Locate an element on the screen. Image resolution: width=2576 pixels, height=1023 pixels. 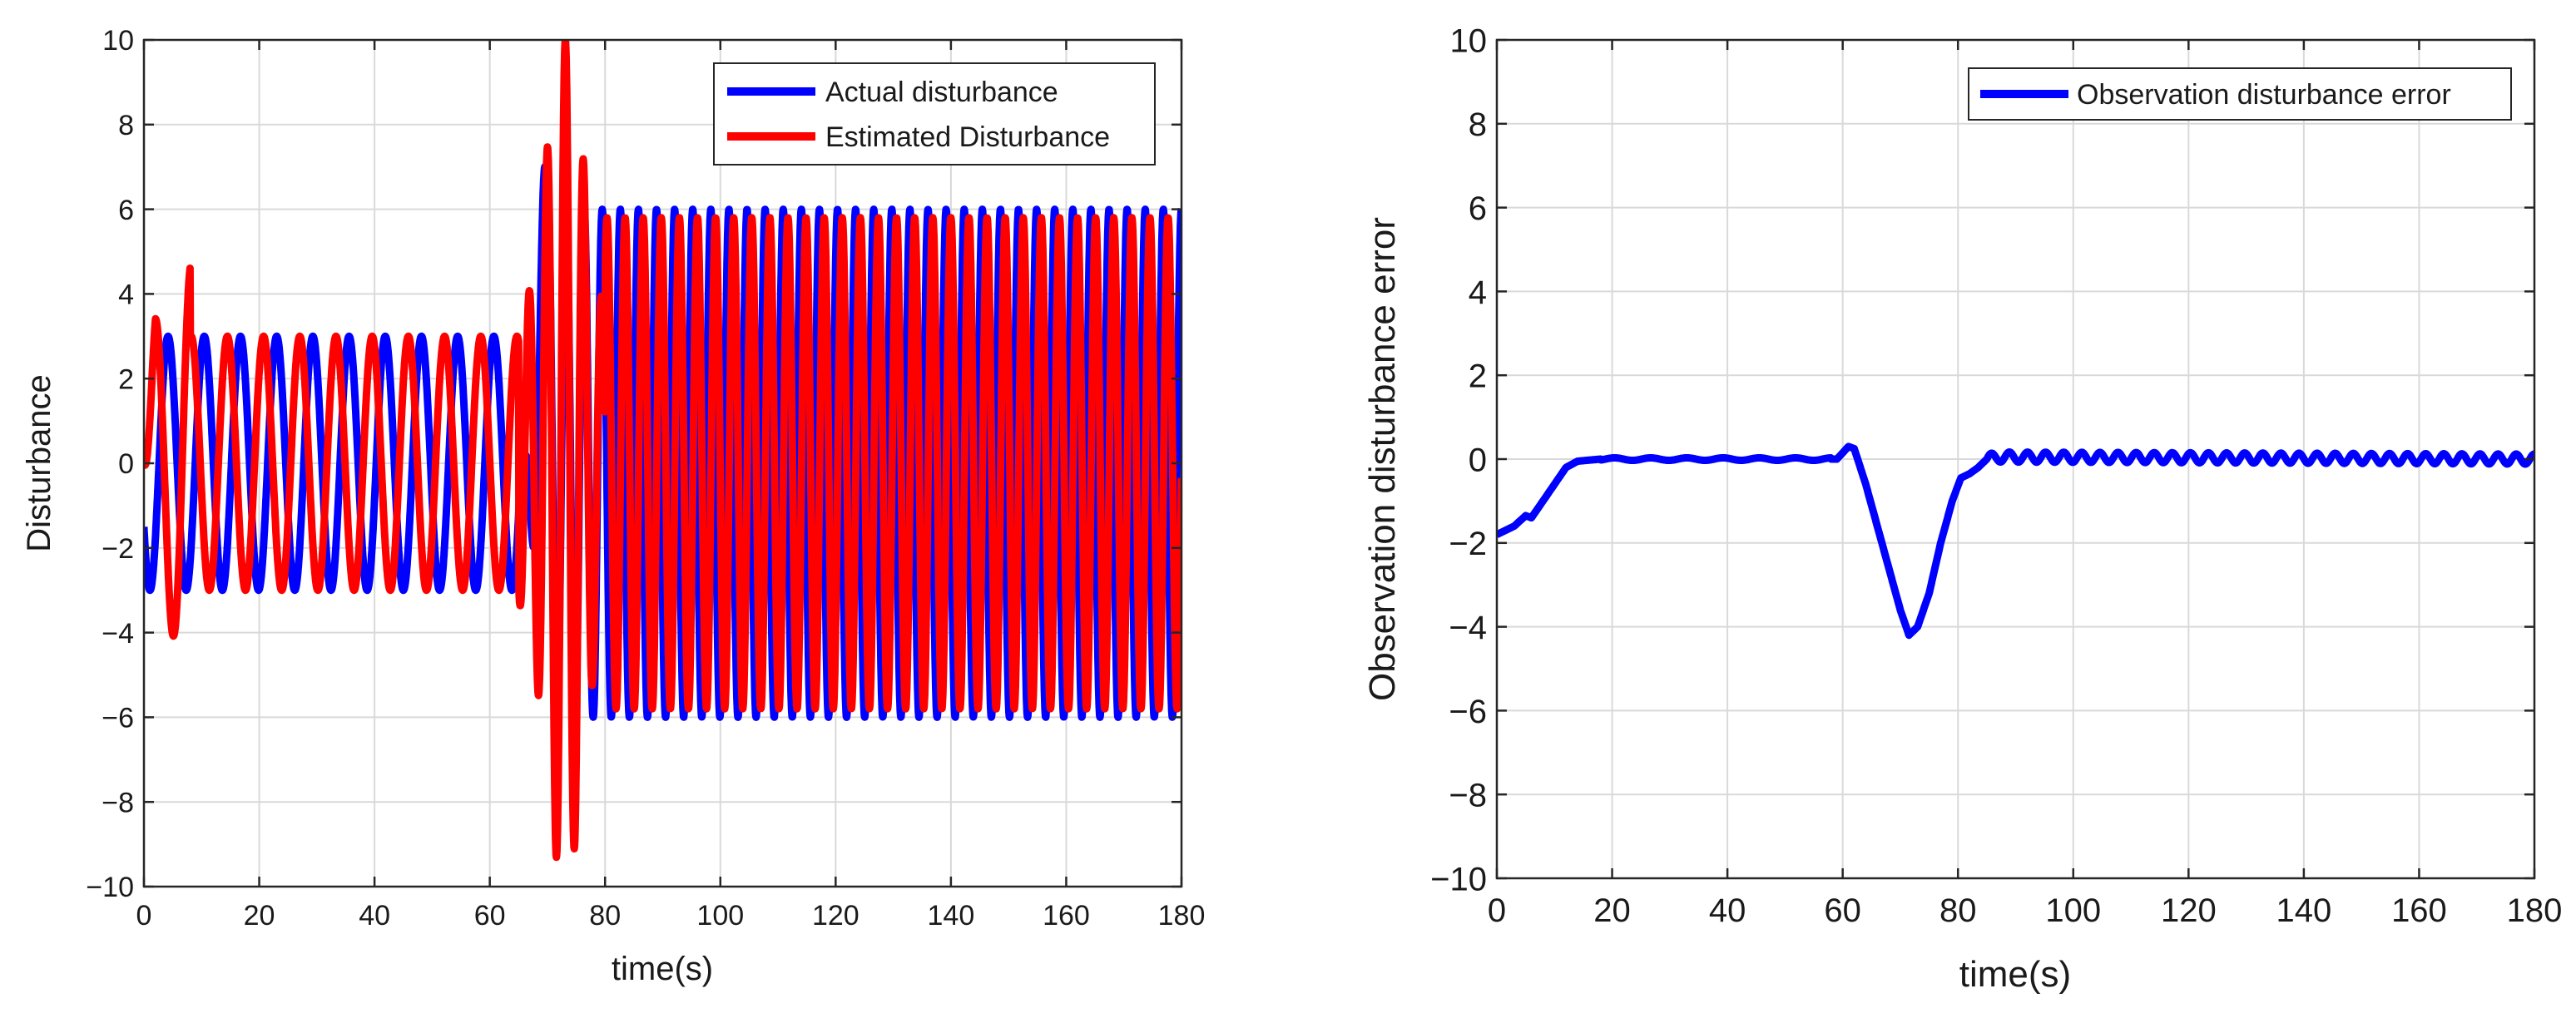
left-x-tick-label: 180 is located at coordinates (1182, 916).